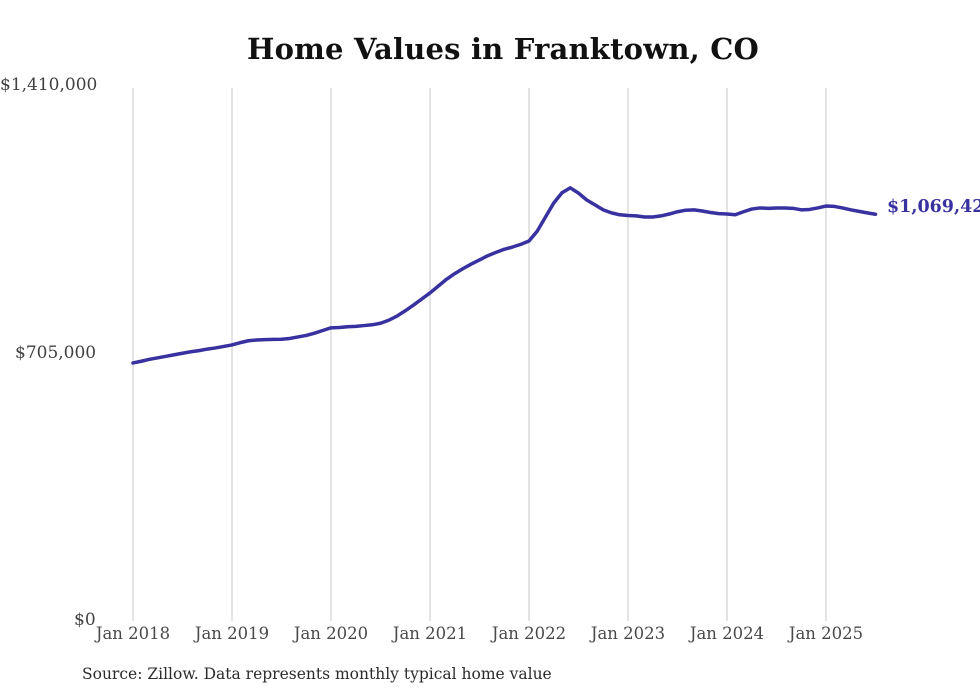  I want to click on y-tick-label: $0, so click(85, 620).